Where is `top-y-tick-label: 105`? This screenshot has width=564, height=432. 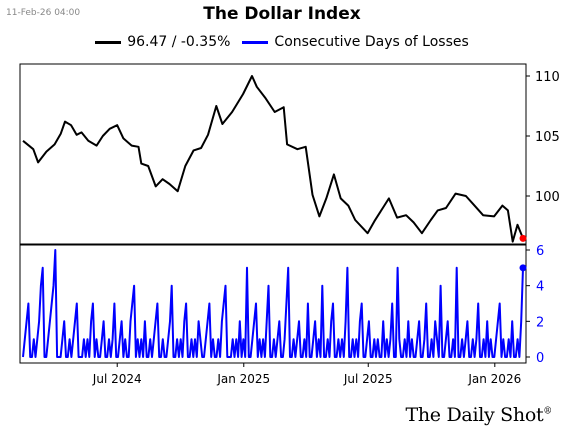 top-y-tick-label: 105 is located at coordinates (547, 137).